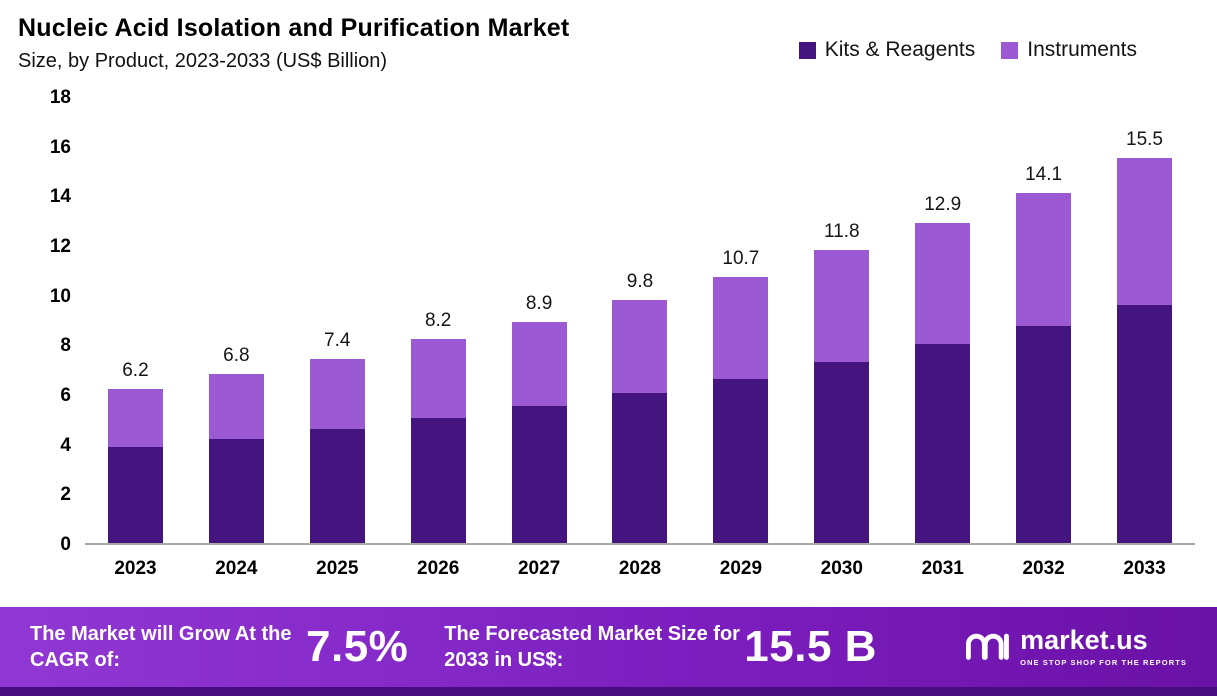 This screenshot has height=696, width=1217. Describe the element at coordinates (337, 568) in the screenshot. I see `x-axis-label: 2025` at that location.